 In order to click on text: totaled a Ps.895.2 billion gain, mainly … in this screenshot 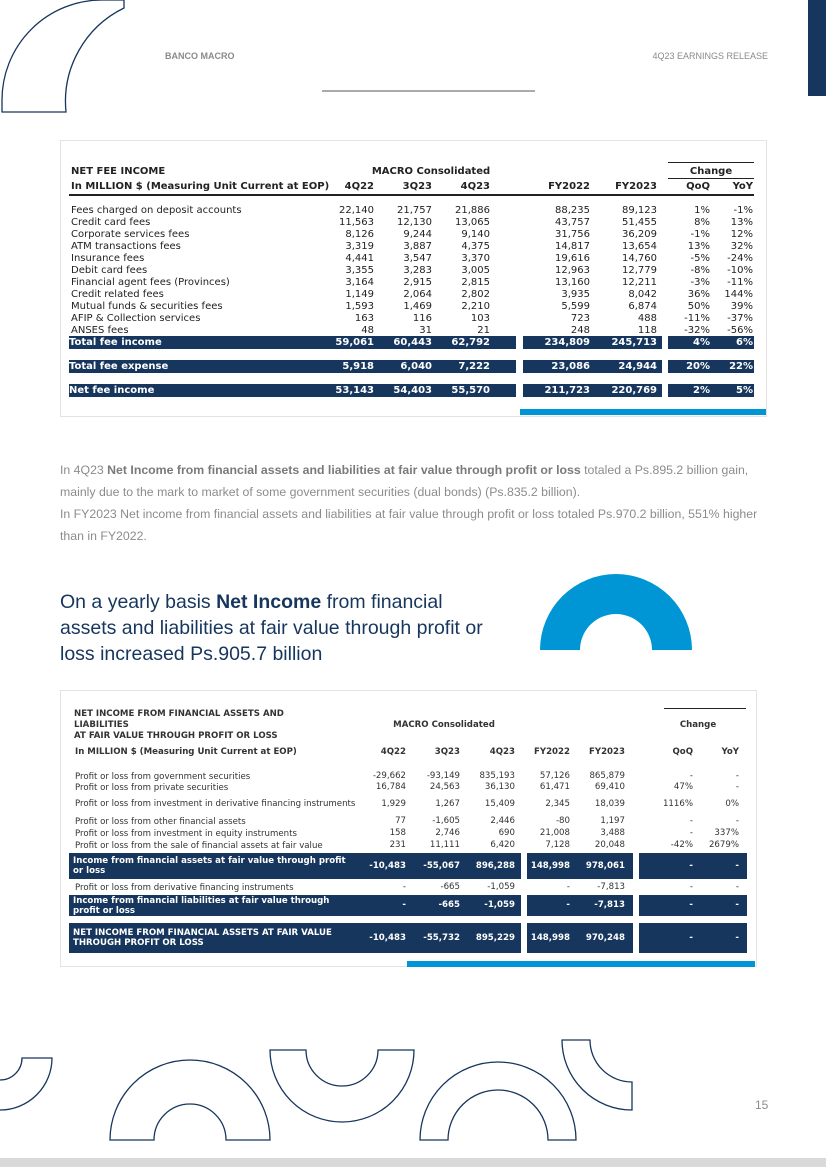, I will do `click(404, 481)`.